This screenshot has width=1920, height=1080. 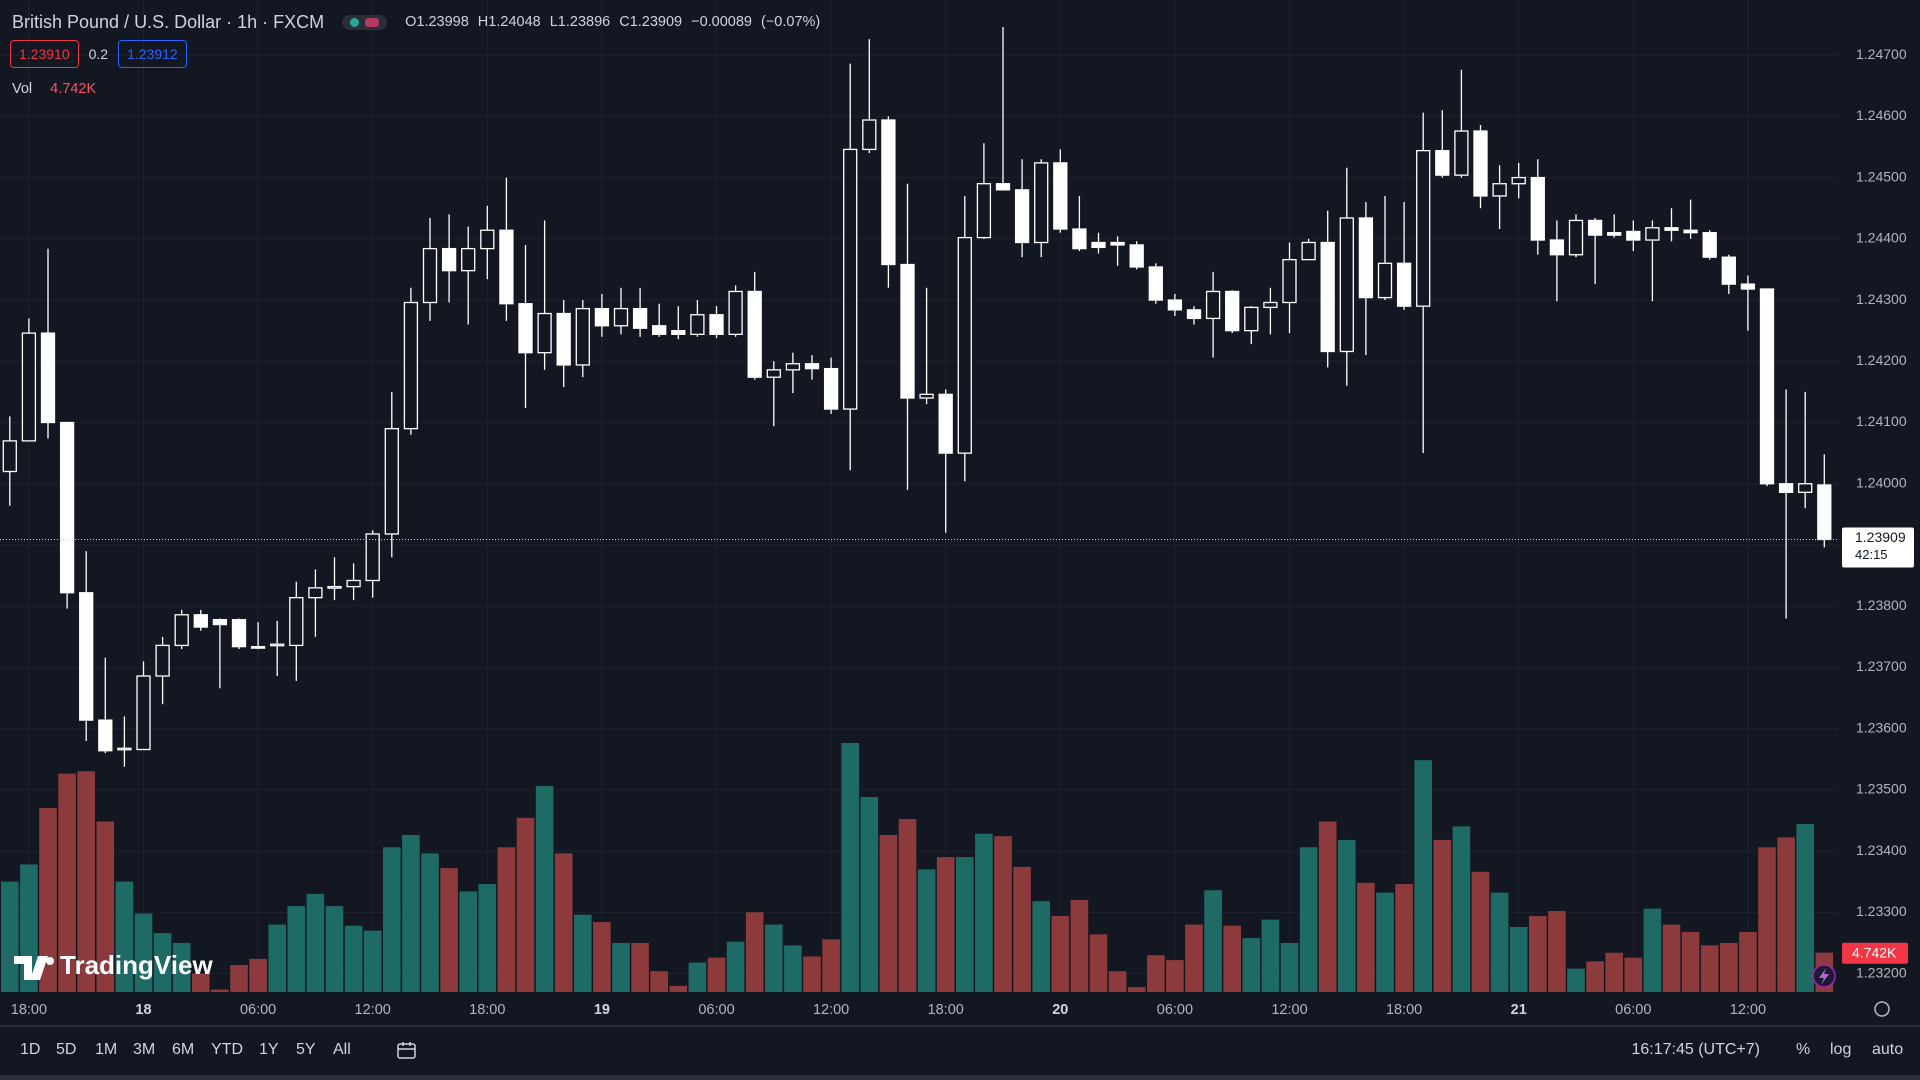 What do you see at coordinates (183, 1049) in the screenshot?
I see `range-button: 6M` at bounding box center [183, 1049].